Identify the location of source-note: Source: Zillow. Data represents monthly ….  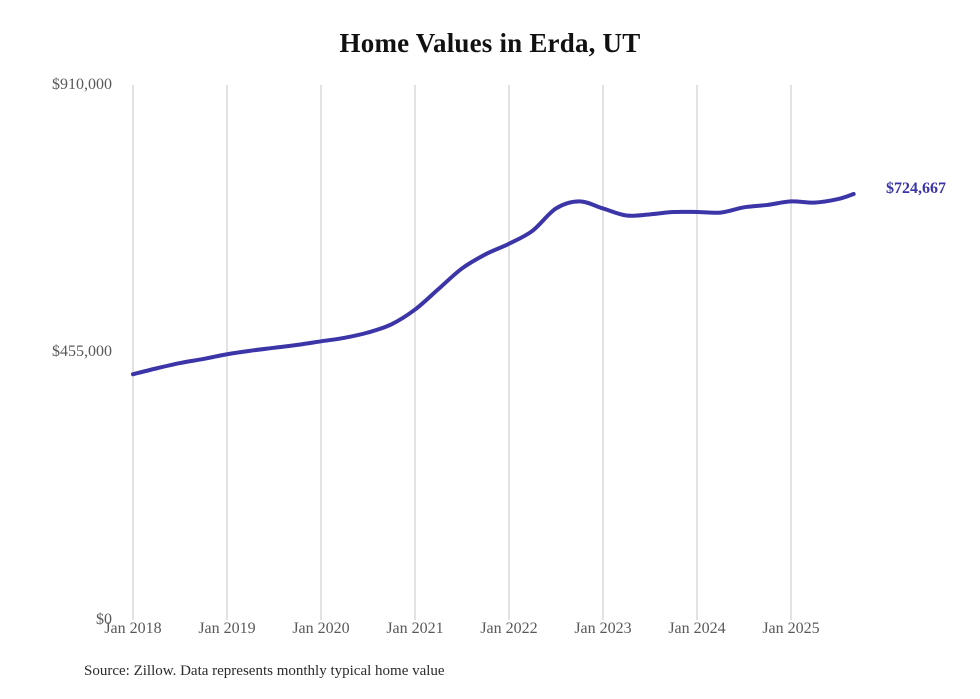
(264, 671).